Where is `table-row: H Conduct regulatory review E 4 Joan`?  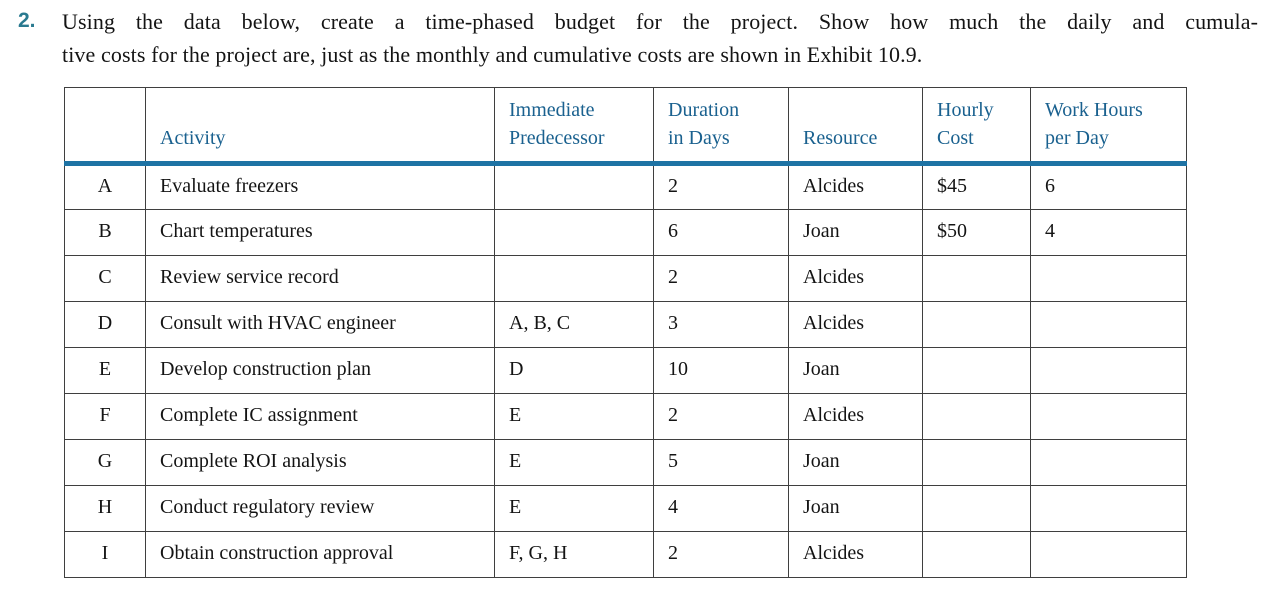
table-row: H Conduct regulatory review E 4 Joan is located at coordinates (625, 508).